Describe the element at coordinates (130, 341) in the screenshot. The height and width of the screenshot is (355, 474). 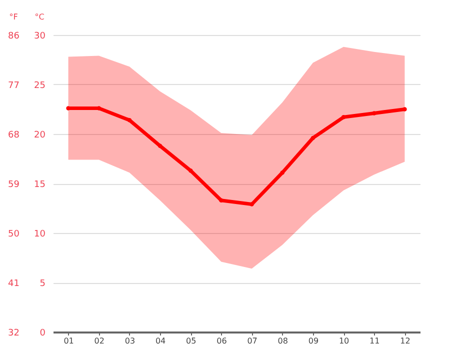
I see `x-tick-label: 03` at that location.